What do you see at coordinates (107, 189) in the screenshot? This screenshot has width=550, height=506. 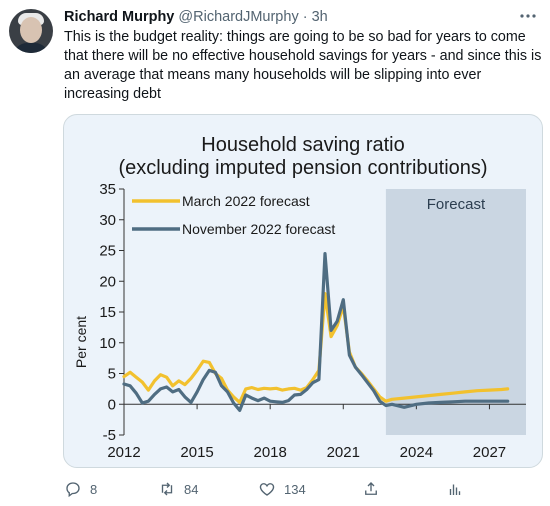 I see `y-tick-label: 35` at bounding box center [107, 189].